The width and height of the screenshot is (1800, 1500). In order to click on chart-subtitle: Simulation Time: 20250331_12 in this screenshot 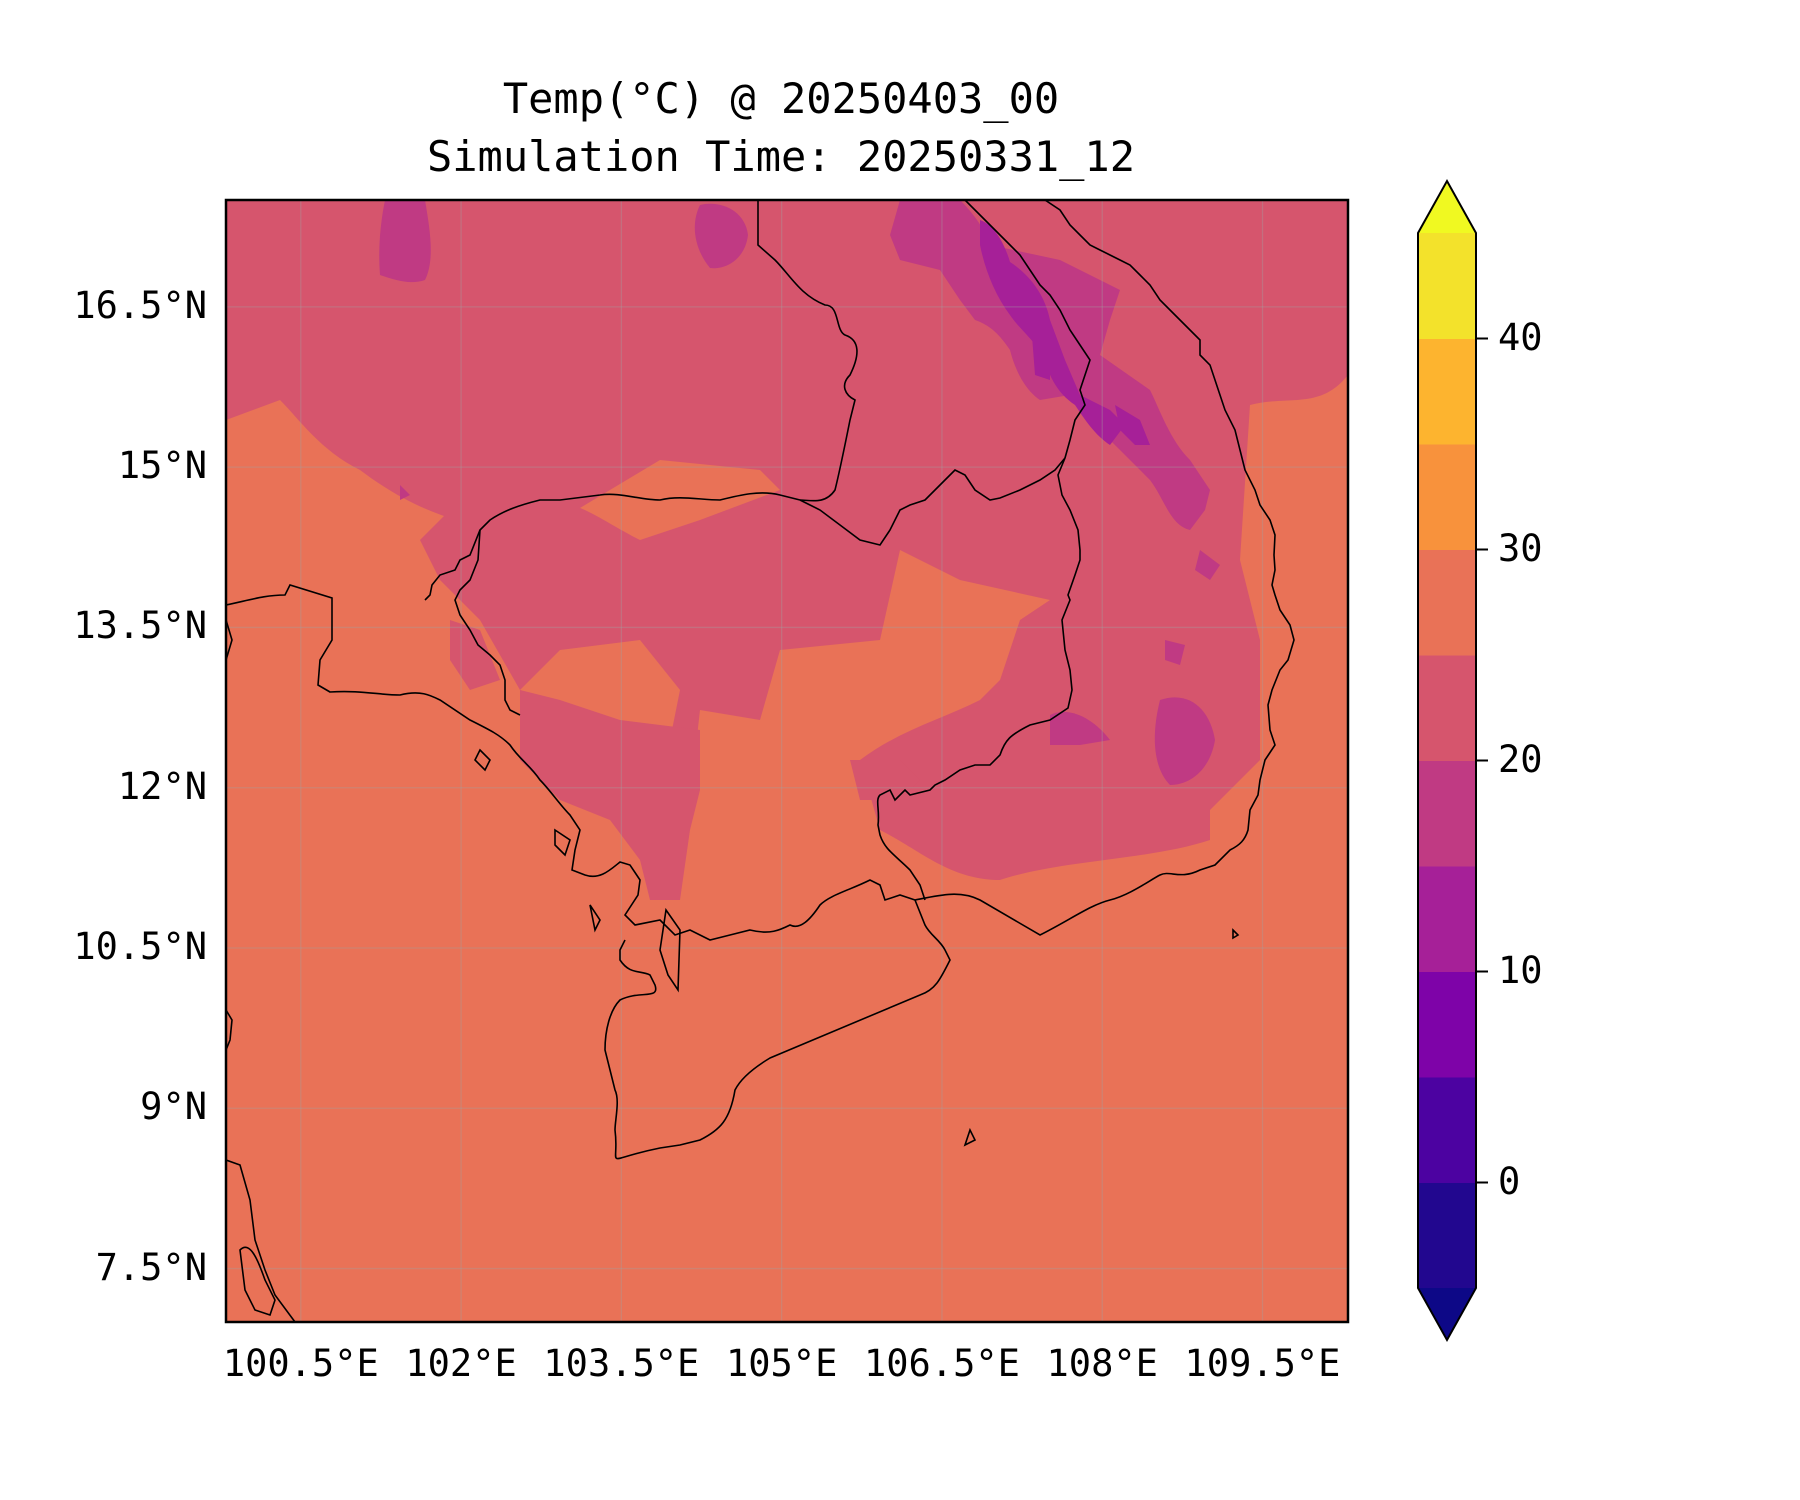, I will do `click(780, 156)`.